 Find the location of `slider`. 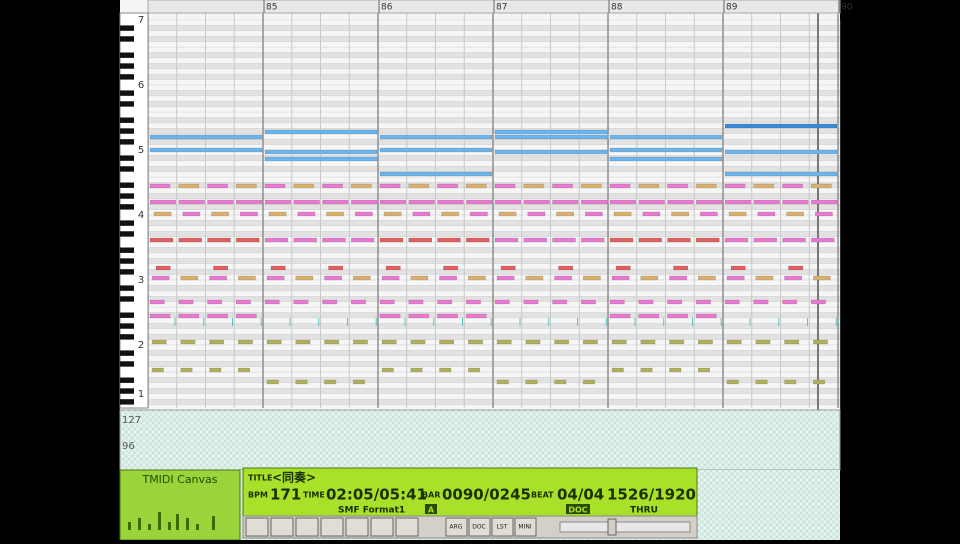

slider is located at coordinates (625, 527).